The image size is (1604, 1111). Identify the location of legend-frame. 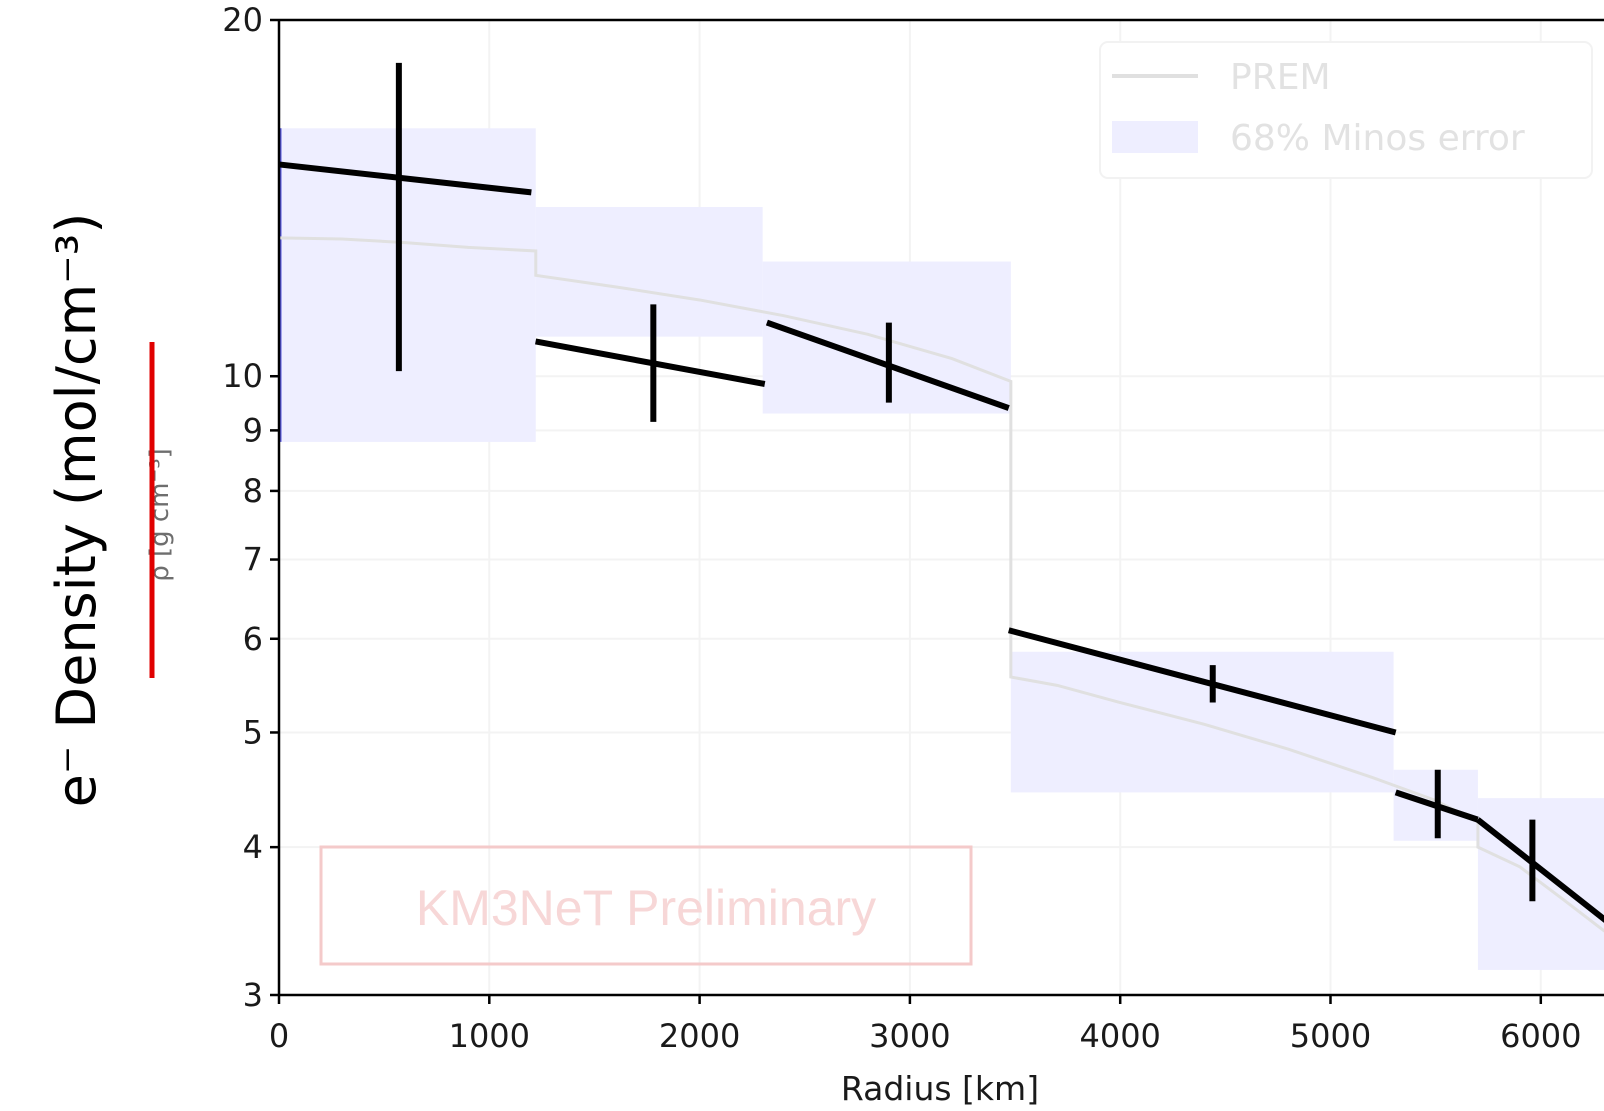
(1346, 110).